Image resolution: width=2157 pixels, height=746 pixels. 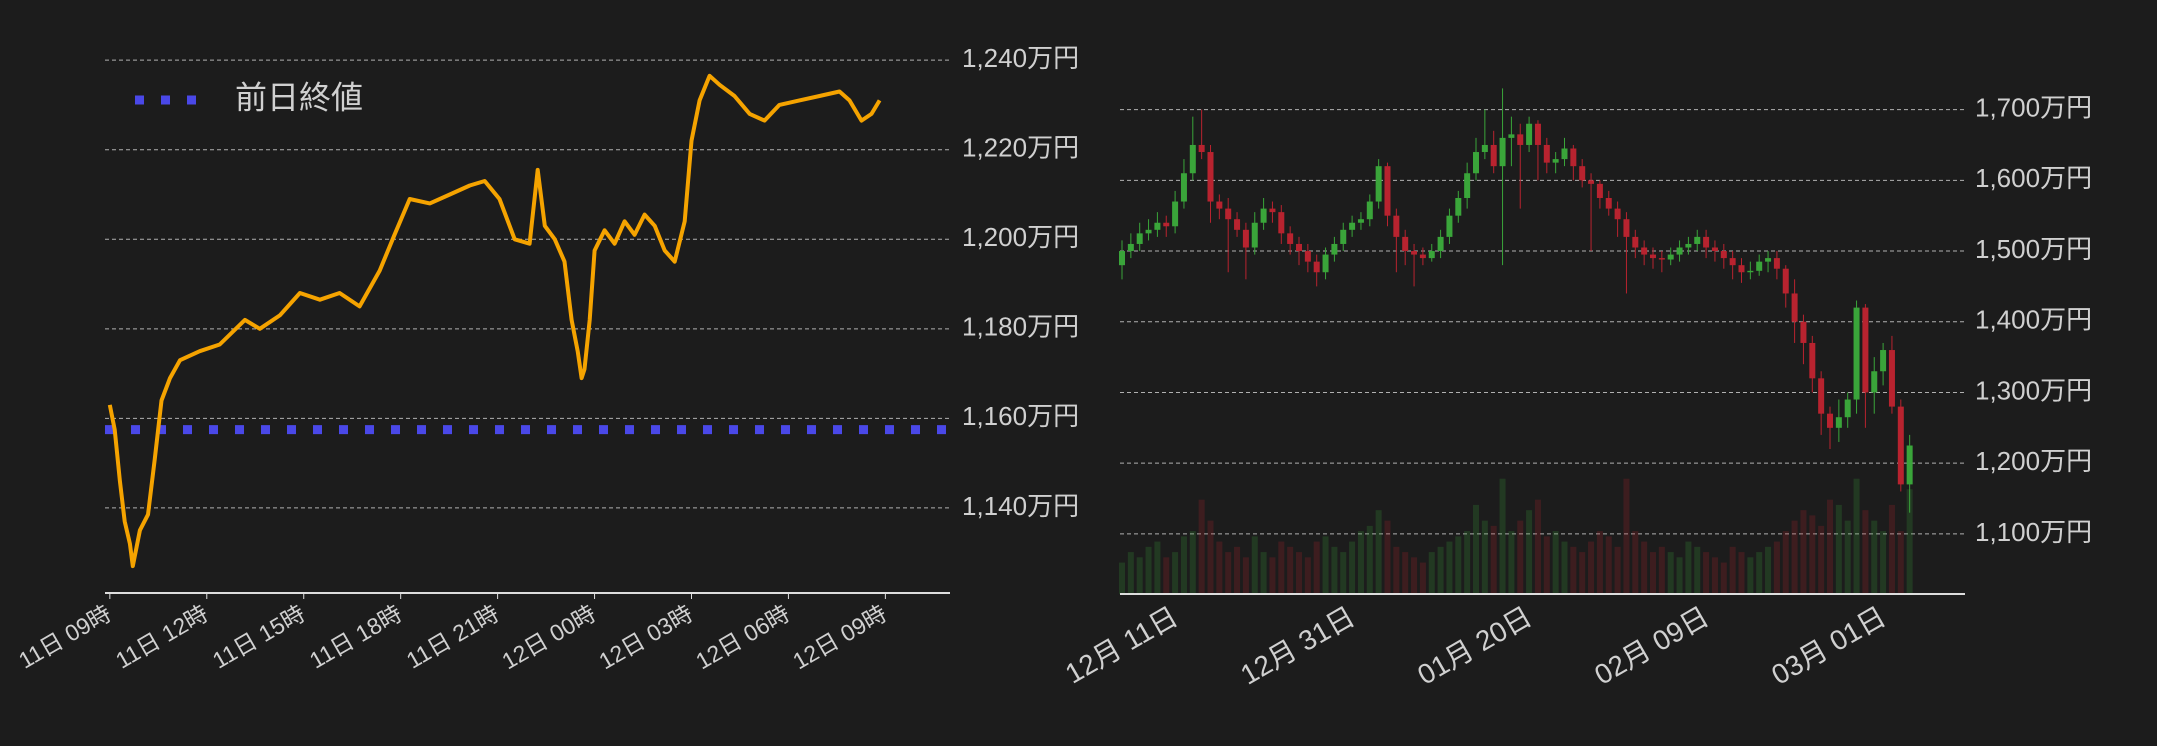 I want to click on y-tick-label: 1,140万円, so click(x=1020, y=506).